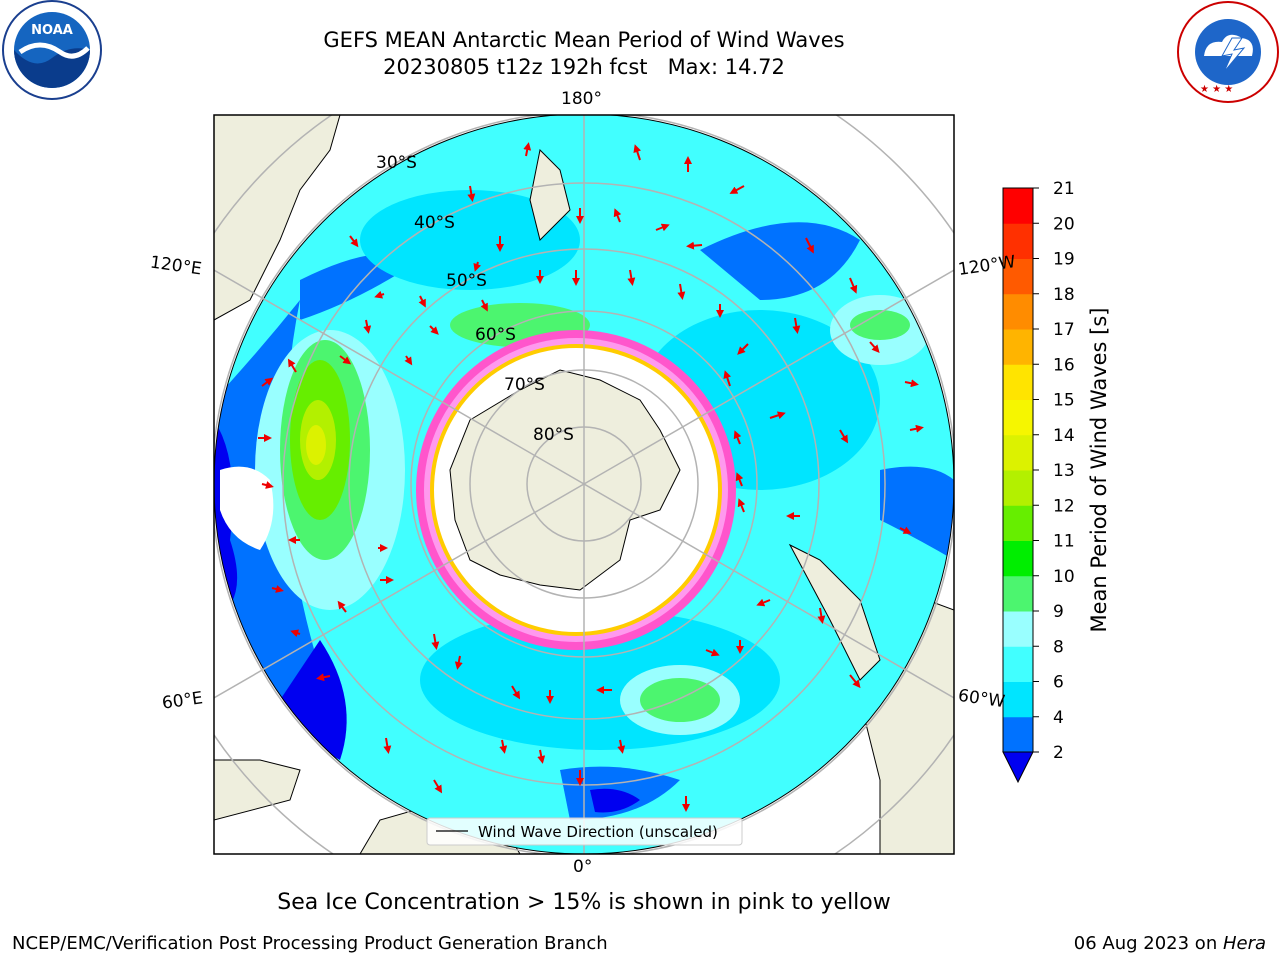 This screenshot has height=960, width=1280. Describe the element at coordinates (1064, 436) in the screenshot. I see `colorbar-tick-label: 14` at that location.